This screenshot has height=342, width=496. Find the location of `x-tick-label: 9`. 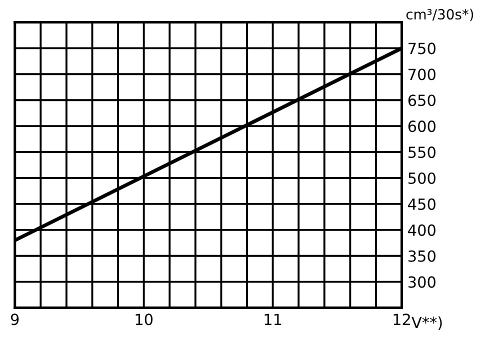

x-tick-label: 9 is located at coordinates (14, 320).